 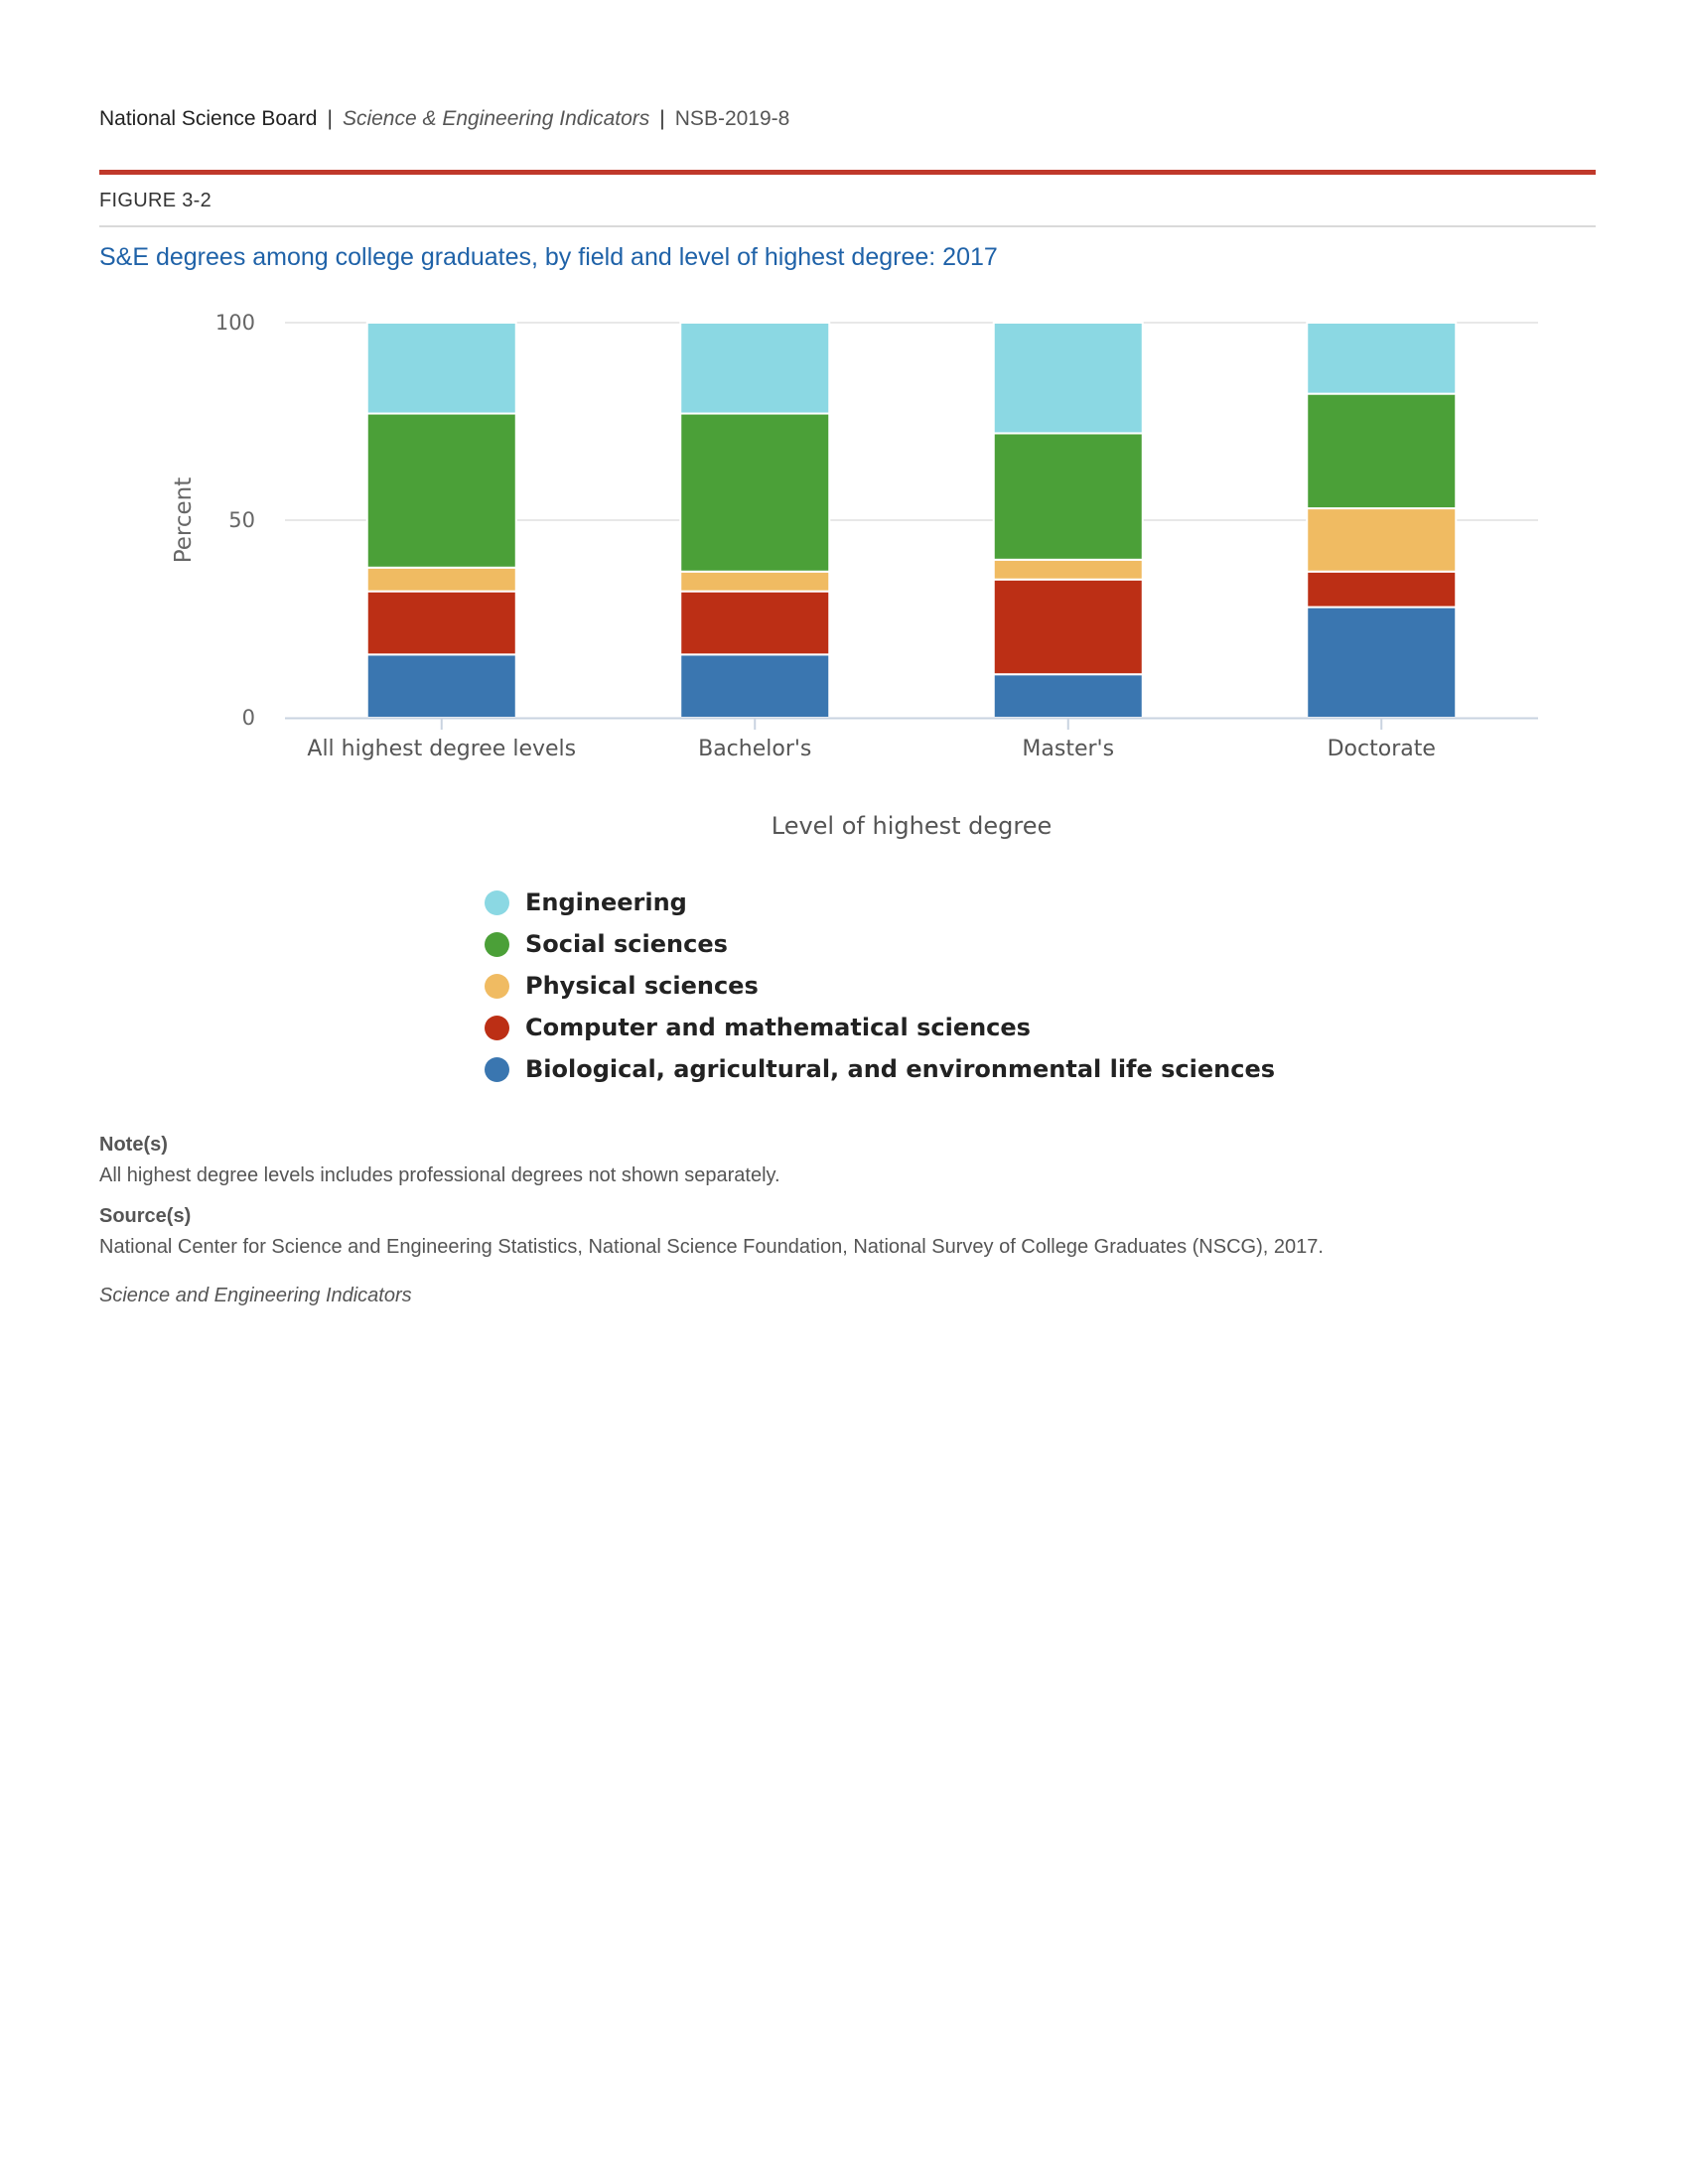 What do you see at coordinates (626, 944) in the screenshot?
I see `legend-label: Social sciences` at bounding box center [626, 944].